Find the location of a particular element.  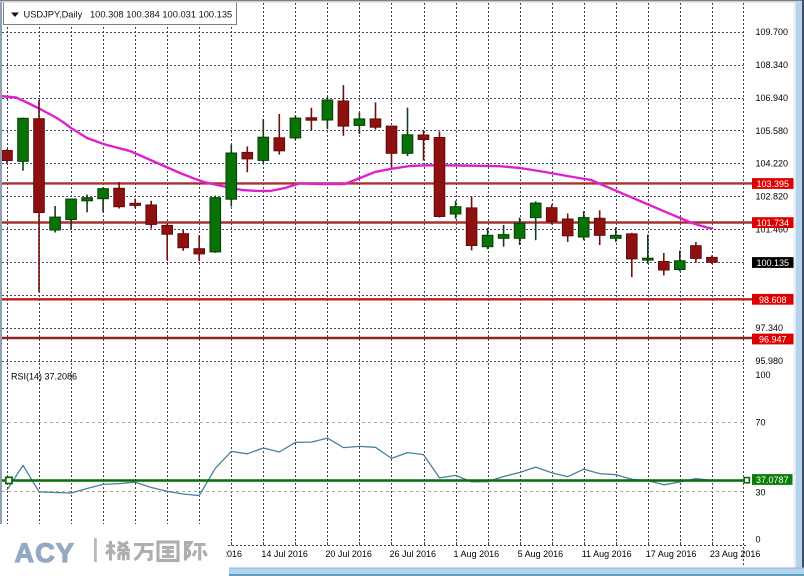

svg-text: 11 Aug 2016 is located at coordinates (607, 554).